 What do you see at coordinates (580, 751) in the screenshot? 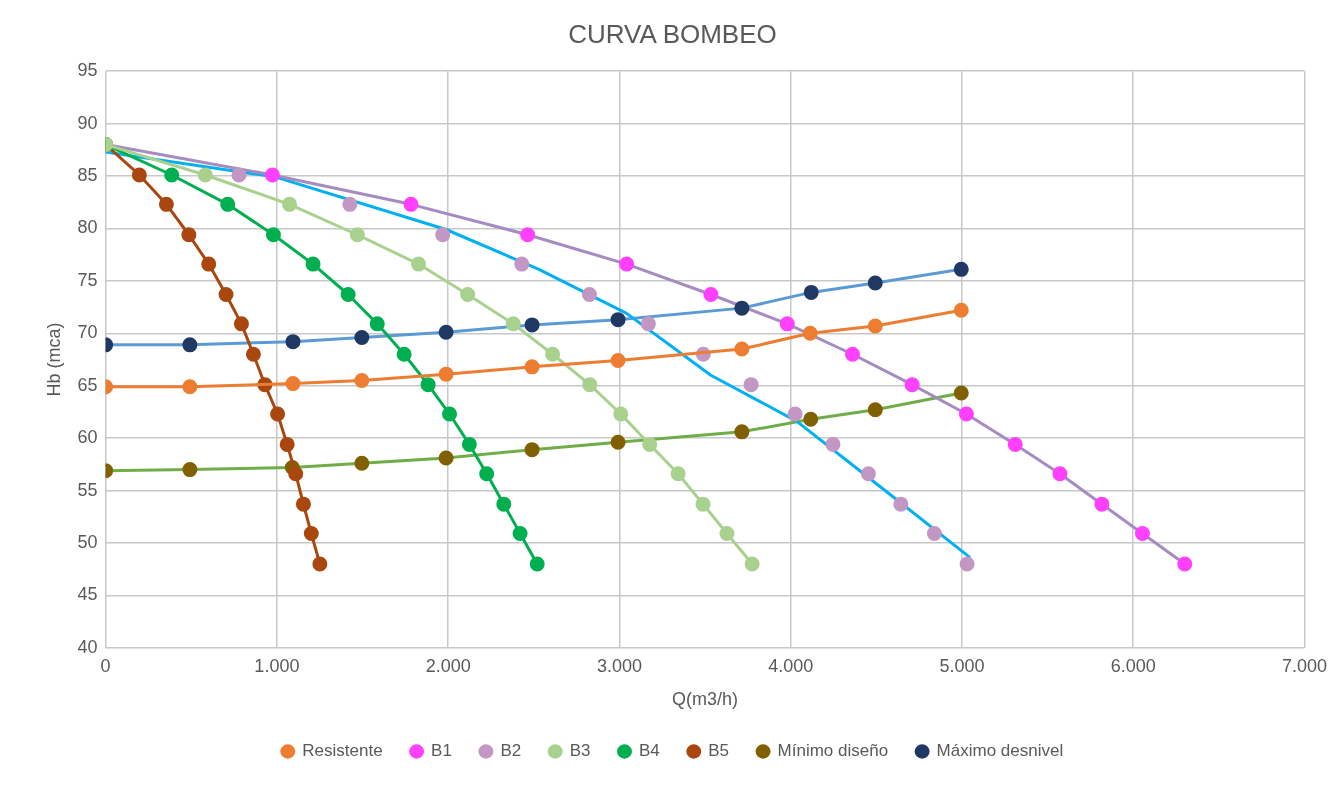
I see `legend-label: B3` at bounding box center [580, 751].